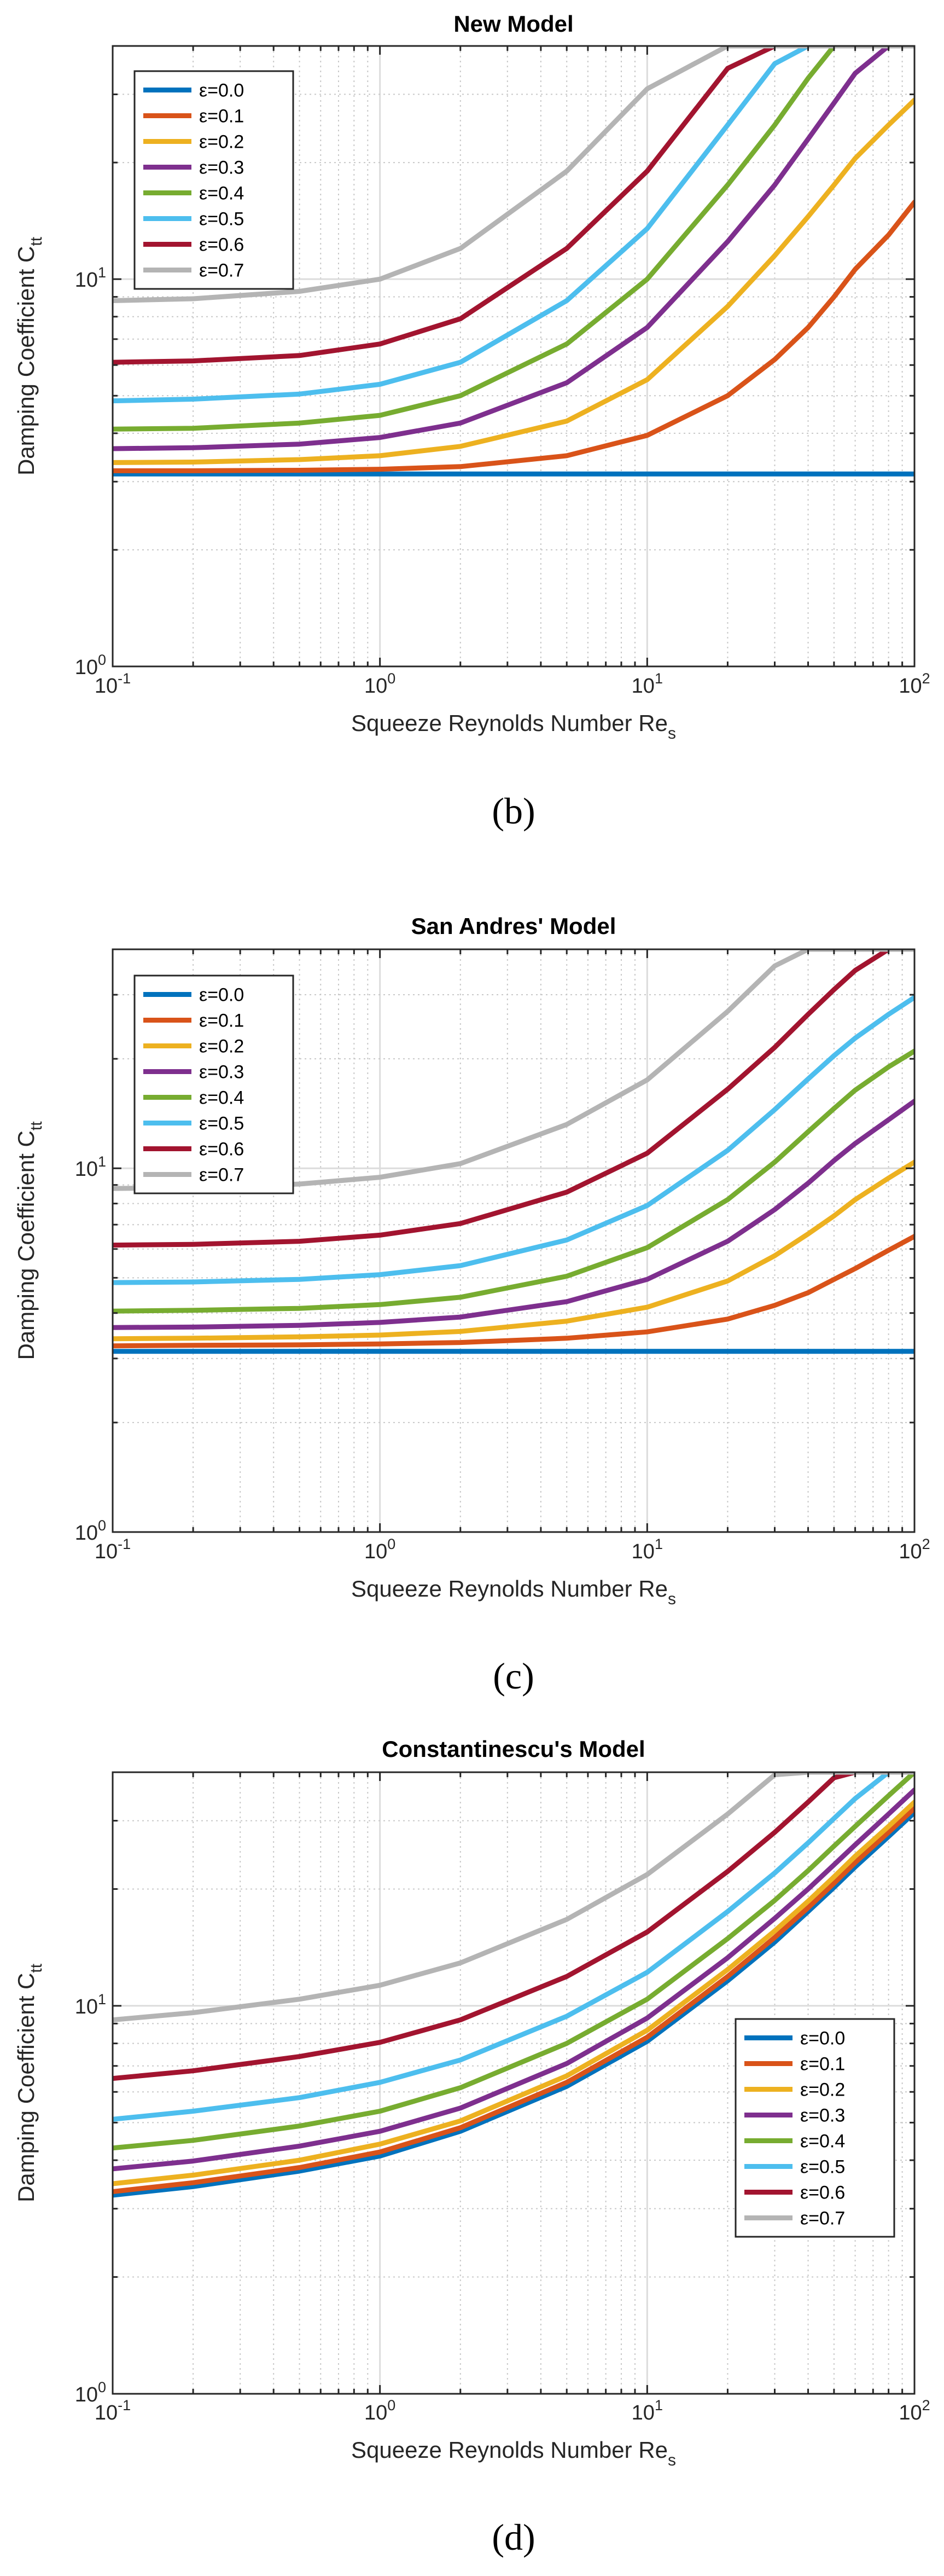 This screenshot has width=944, height=2576. Describe the element at coordinates (513, 24) in the screenshot. I see `chart-title: New Model` at that location.